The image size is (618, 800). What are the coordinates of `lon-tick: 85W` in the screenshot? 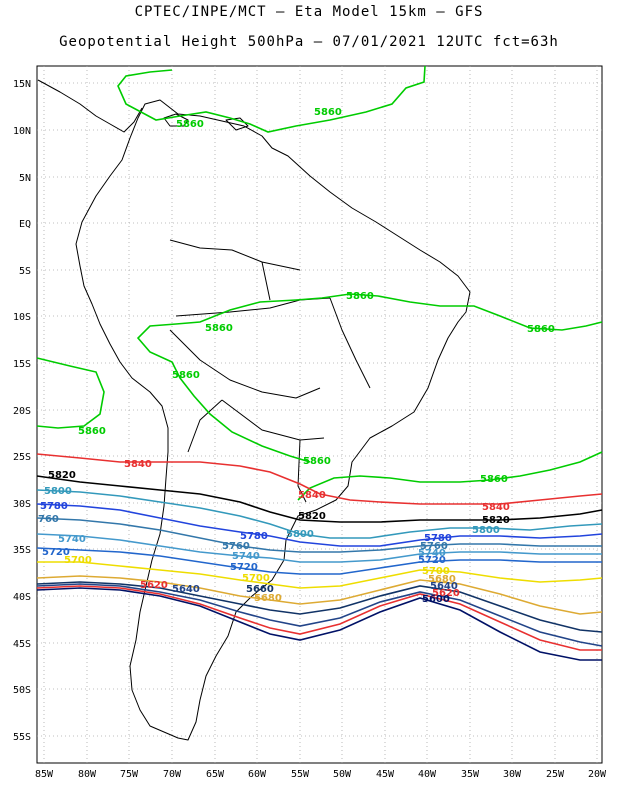 It's located at (44, 774).